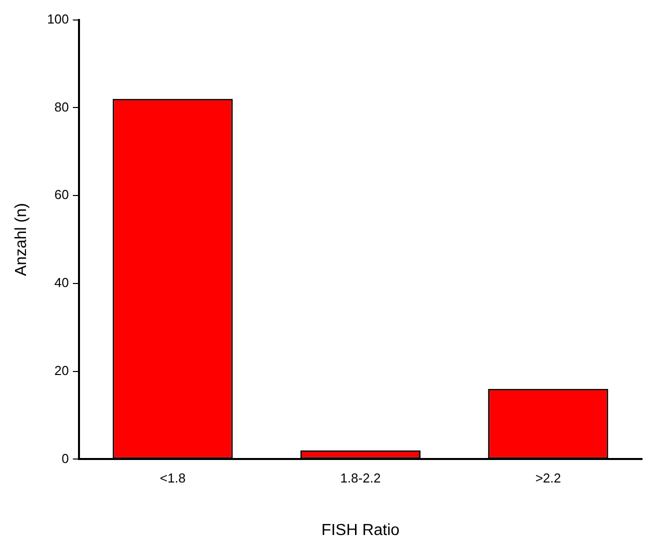 This screenshot has width=660, height=552. Describe the element at coordinates (61, 282) in the screenshot. I see `y-tick-label: 40` at that location.